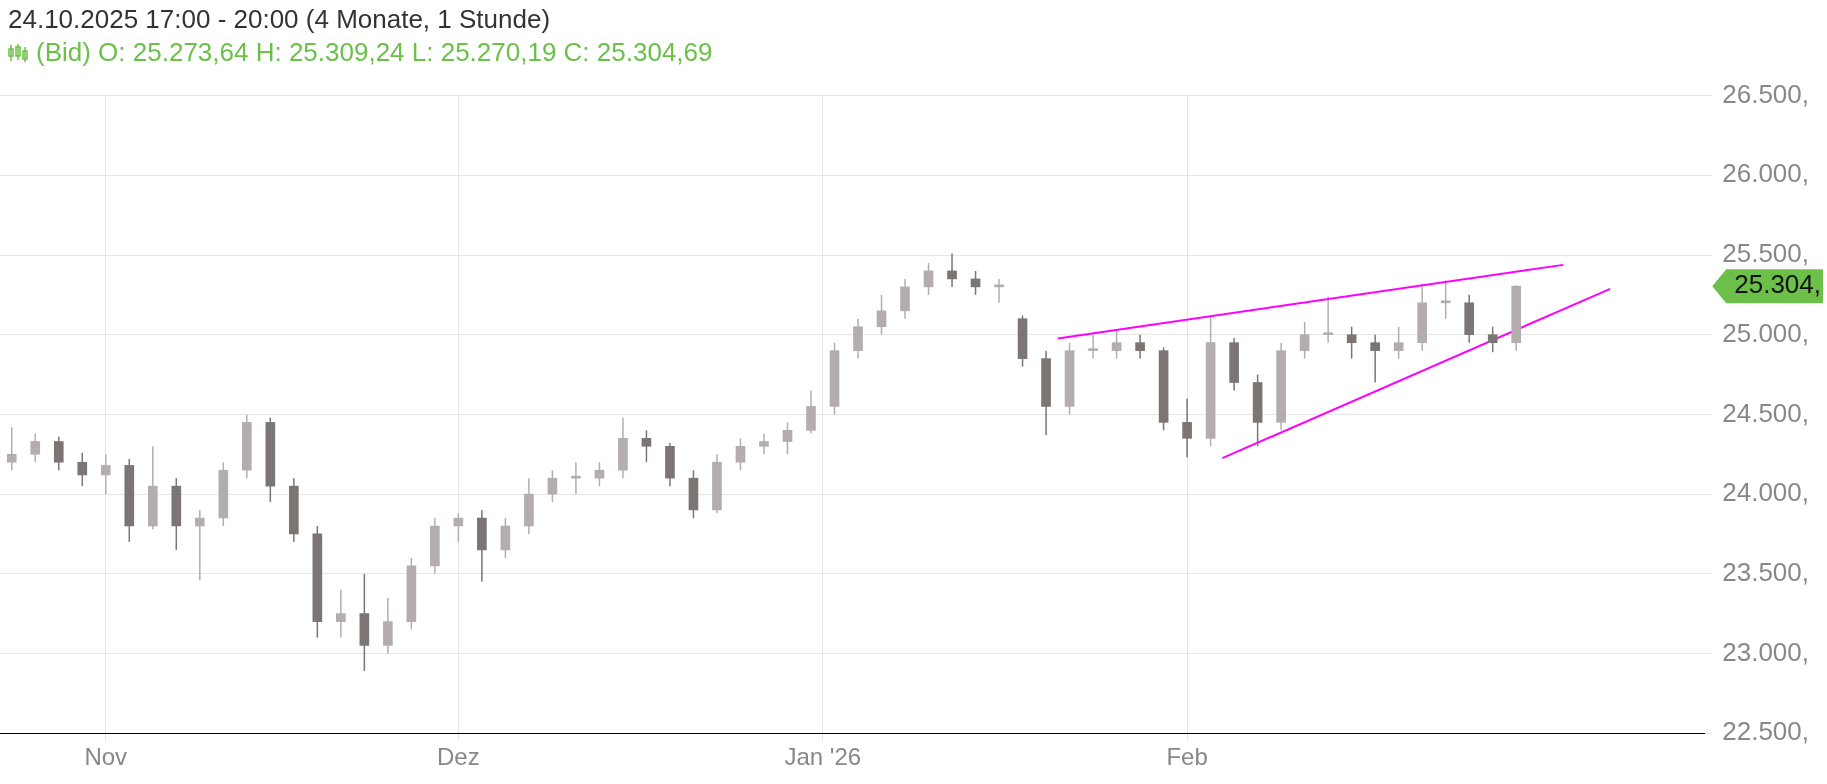 The image size is (1827, 784). I want to click on y-tick-label: 24.000,, so click(1765, 492).